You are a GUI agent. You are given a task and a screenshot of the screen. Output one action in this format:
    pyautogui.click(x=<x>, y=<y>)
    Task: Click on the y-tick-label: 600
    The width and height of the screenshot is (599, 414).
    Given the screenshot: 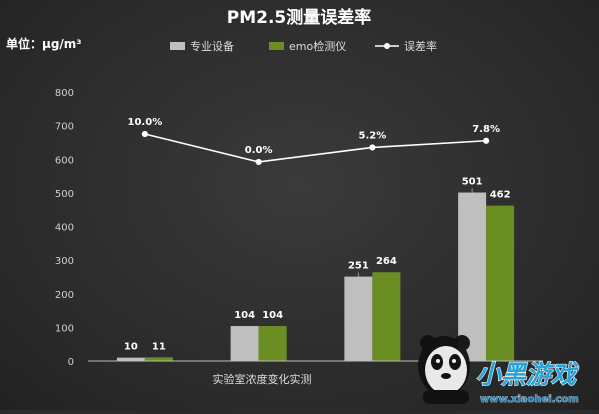 What is the action you would take?
    pyautogui.click(x=64, y=160)
    